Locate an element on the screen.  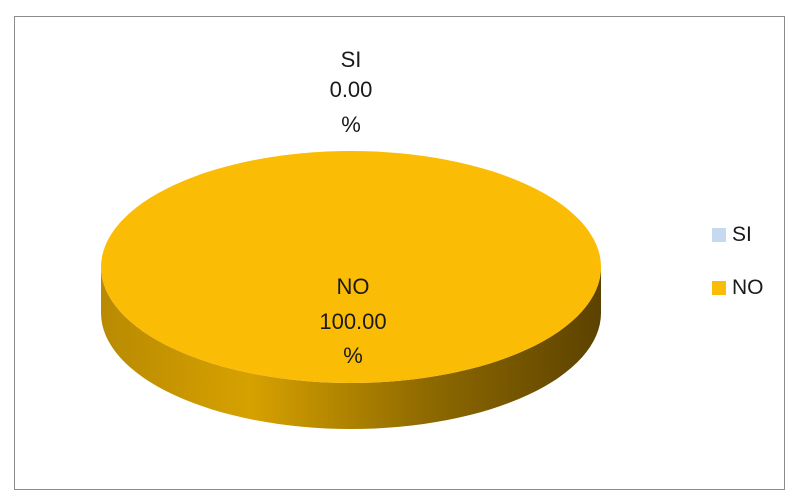
legend-swatch-no is located at coordinates (719, 288).